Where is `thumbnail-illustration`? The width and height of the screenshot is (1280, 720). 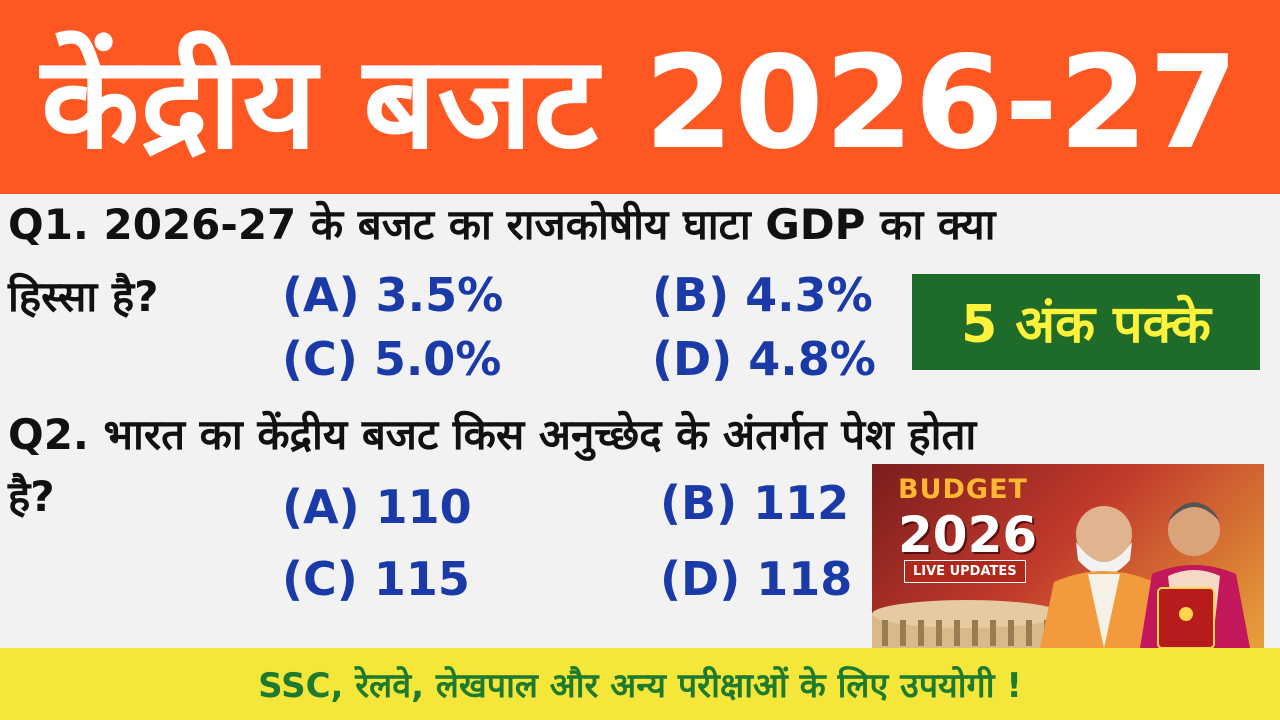 thumbnail-illustration is located at coordinates (1061, 575).